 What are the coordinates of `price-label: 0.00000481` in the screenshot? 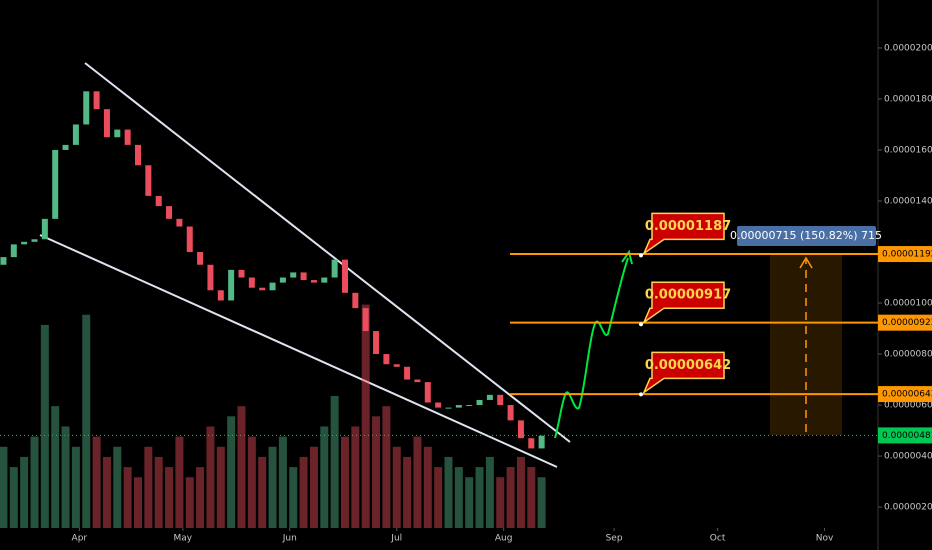 It's located at (907, 436).